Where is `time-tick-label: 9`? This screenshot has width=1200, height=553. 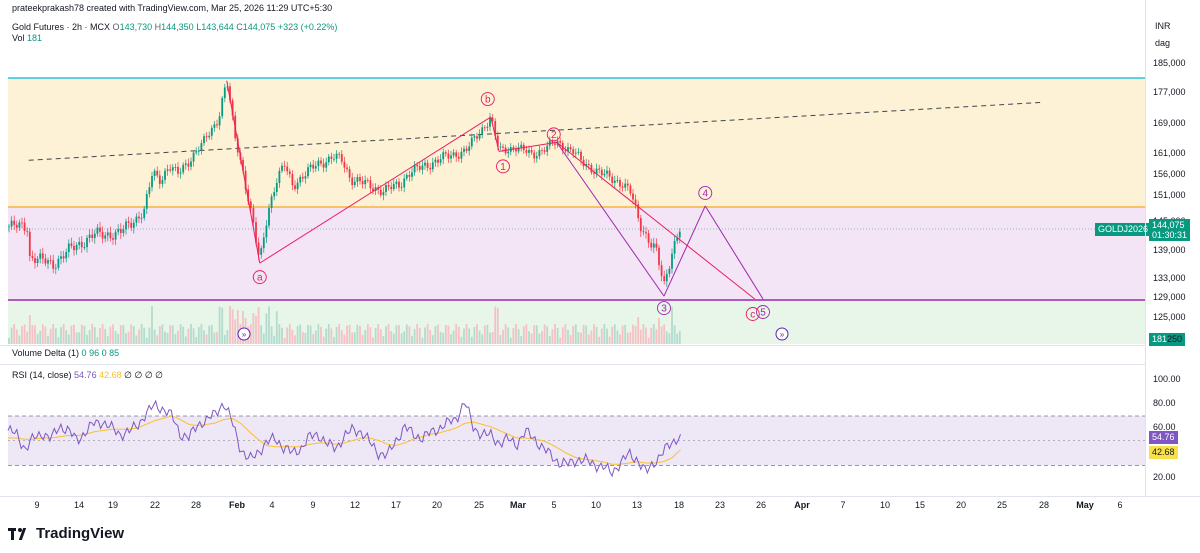 time-tick-label: 9 is located at coordinates (37, 505).